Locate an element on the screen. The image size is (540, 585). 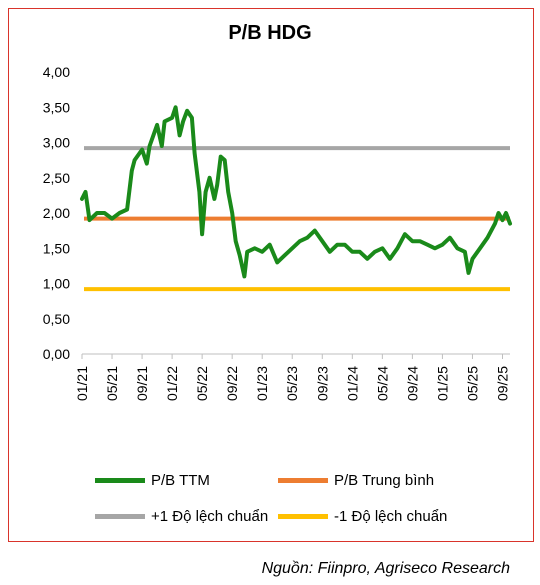
legend-label-minus-sd: -1 Độ lệch chuẩn is located at coordinates (391, 516).